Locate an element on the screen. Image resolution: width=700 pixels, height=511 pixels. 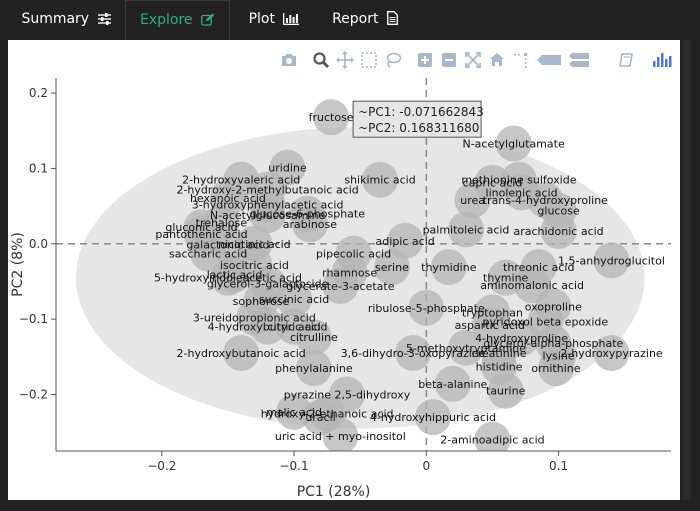
lasso-icon is located at coordinates (393, 60).